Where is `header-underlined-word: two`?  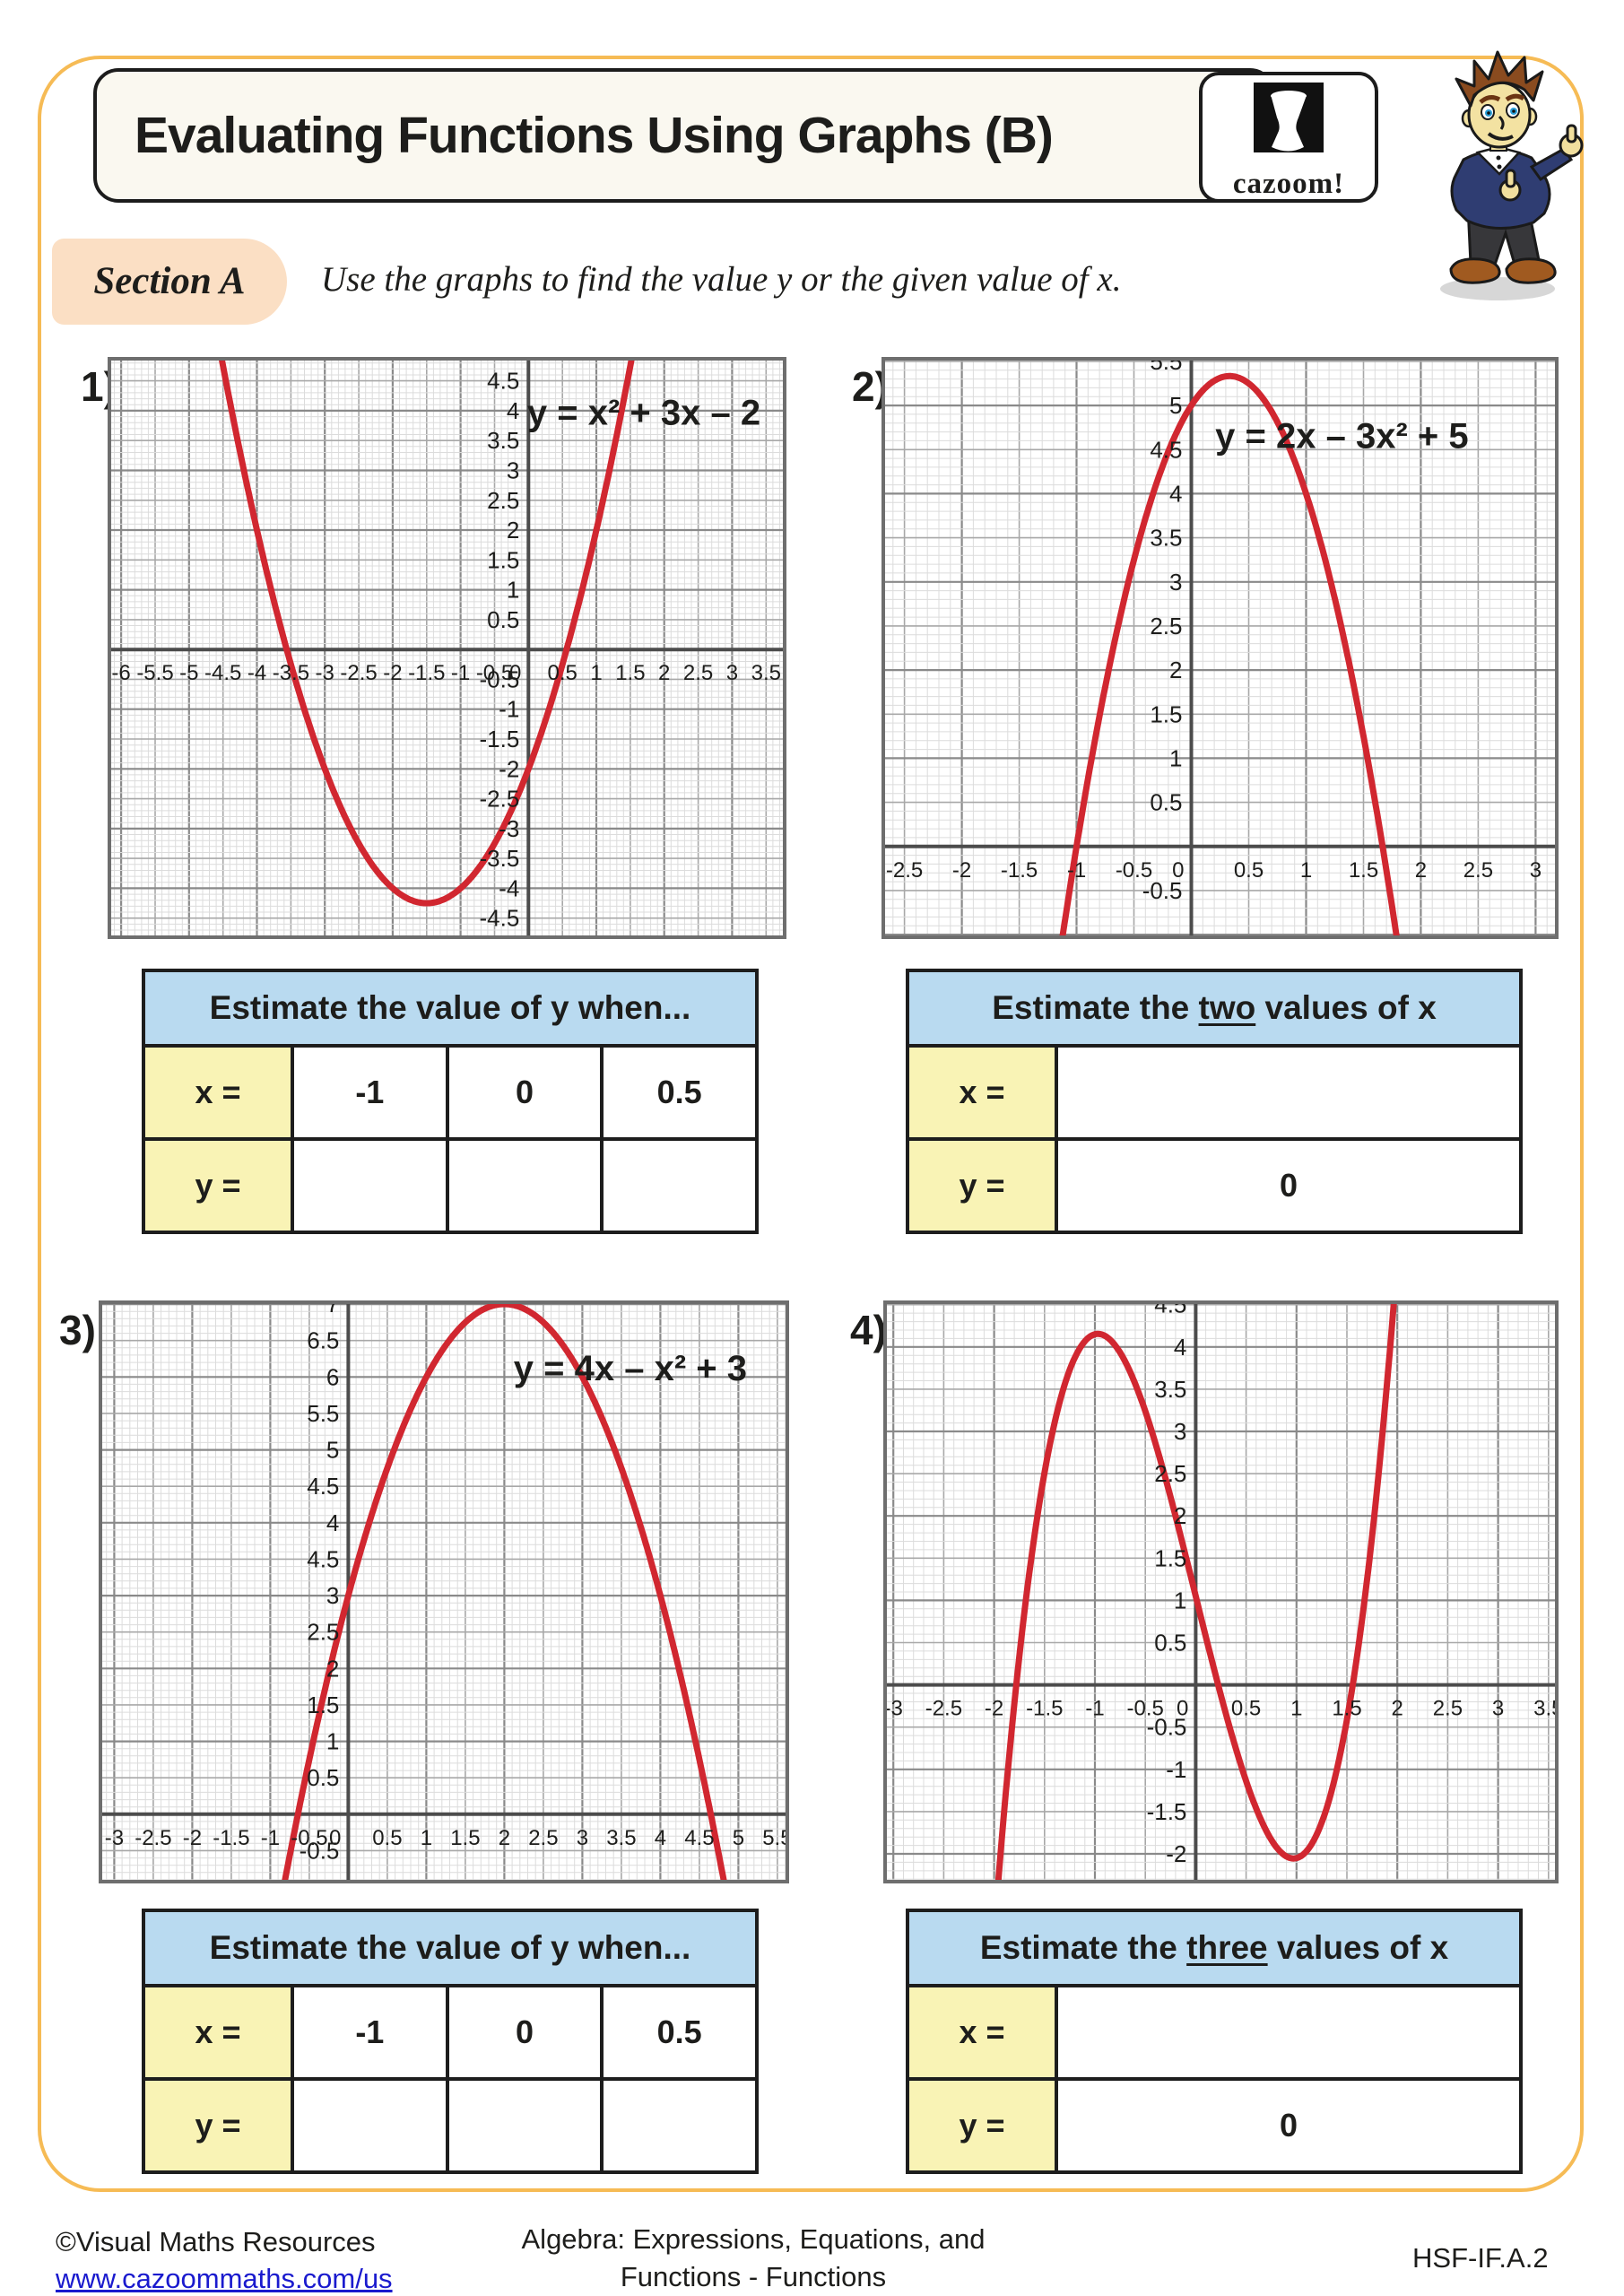 header-underlined-word: two is located at coordinates (1227, 1007).